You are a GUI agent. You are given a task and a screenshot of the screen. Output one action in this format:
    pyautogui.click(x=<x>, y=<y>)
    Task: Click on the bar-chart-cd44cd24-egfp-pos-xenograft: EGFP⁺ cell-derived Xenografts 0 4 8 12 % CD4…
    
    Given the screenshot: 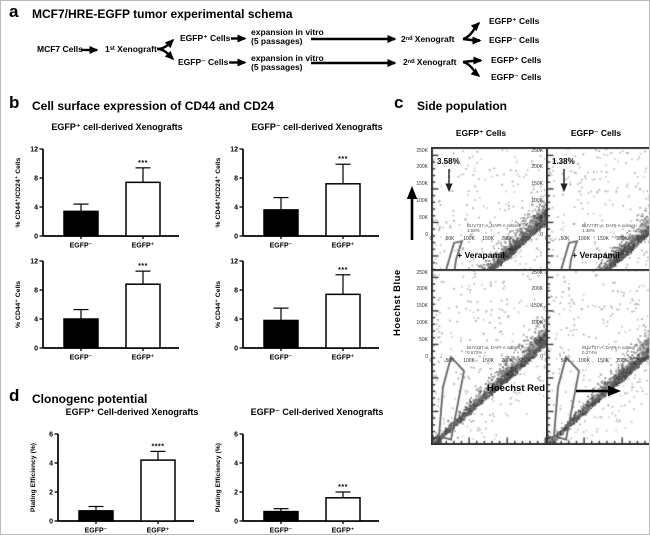 What is the action you would take?
    pyautogui.click(x=101, y=186)
    